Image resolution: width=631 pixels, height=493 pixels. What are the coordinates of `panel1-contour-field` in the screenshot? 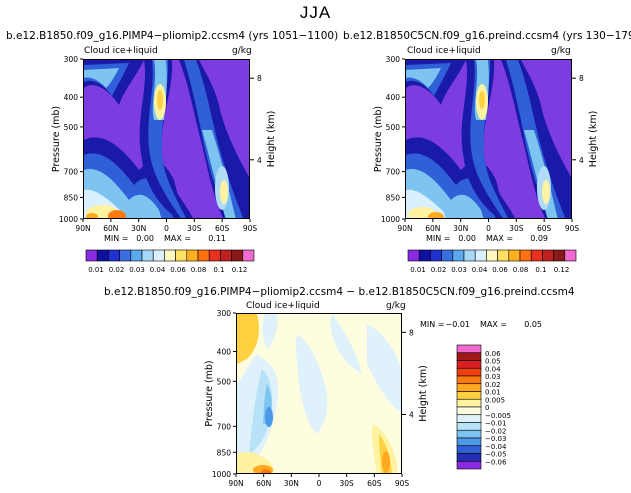 It's located at (166, 139).